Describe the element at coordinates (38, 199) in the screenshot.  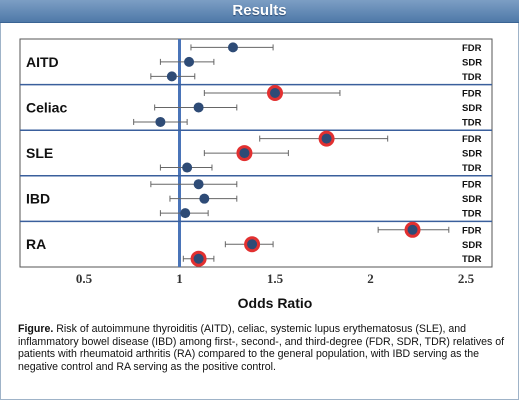
I see `group-label-ibd: IBD` at that location.